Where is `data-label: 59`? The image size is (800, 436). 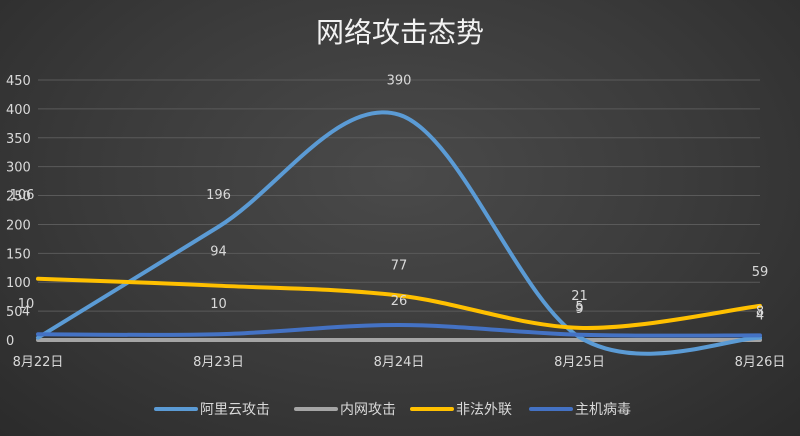
data-label: 59 is located at coordinates (760, 272).